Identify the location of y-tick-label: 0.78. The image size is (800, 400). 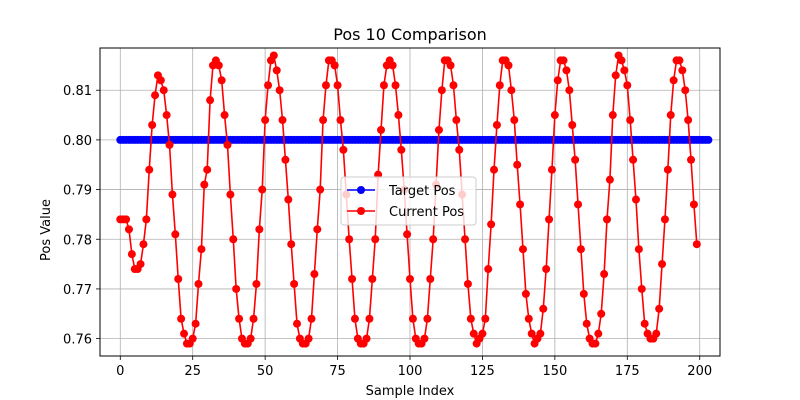
(77, 240).